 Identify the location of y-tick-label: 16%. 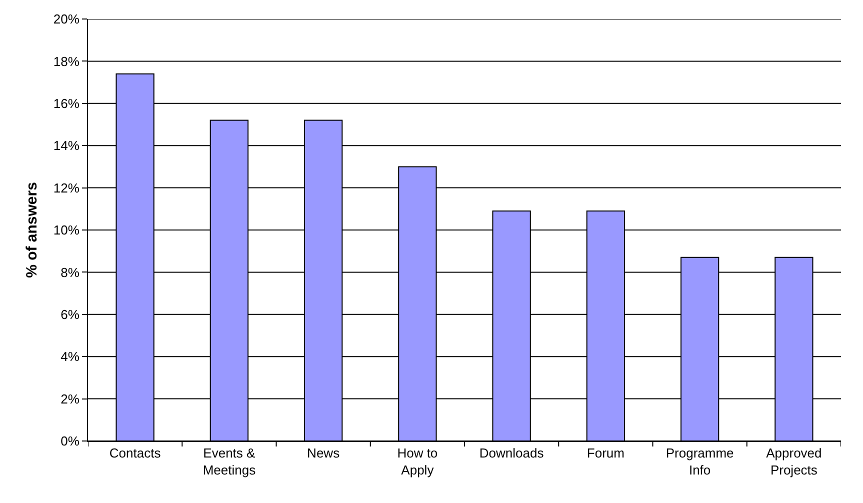
(66, 103).